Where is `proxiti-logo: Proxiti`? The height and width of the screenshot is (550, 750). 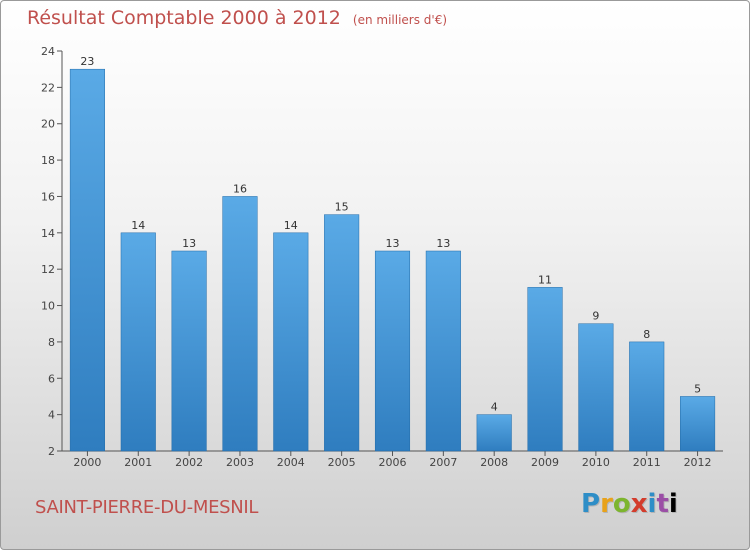
proxiti-logo: Proxiti is located at coordinates (629, 504).